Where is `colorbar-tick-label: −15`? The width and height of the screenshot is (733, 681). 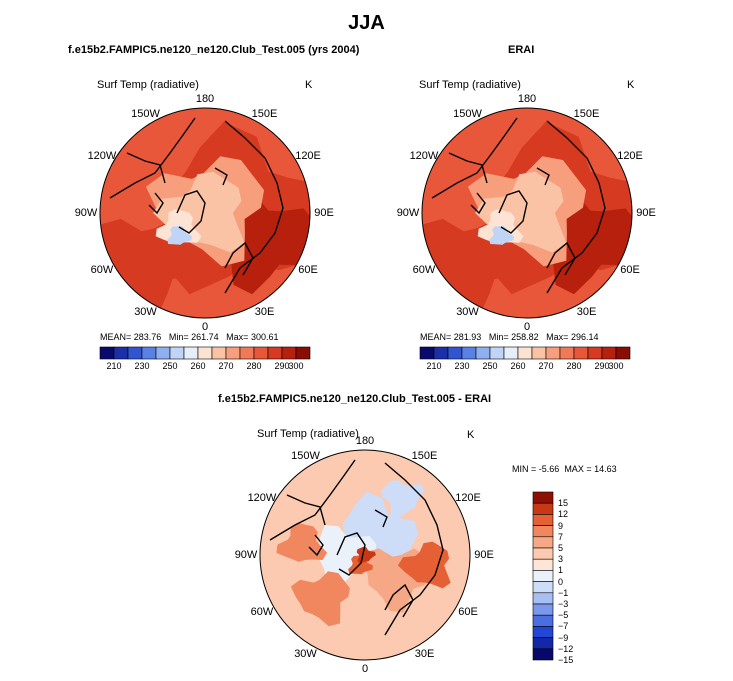
colorbar-tick-label: −15 is located at coordinates (566, 660).